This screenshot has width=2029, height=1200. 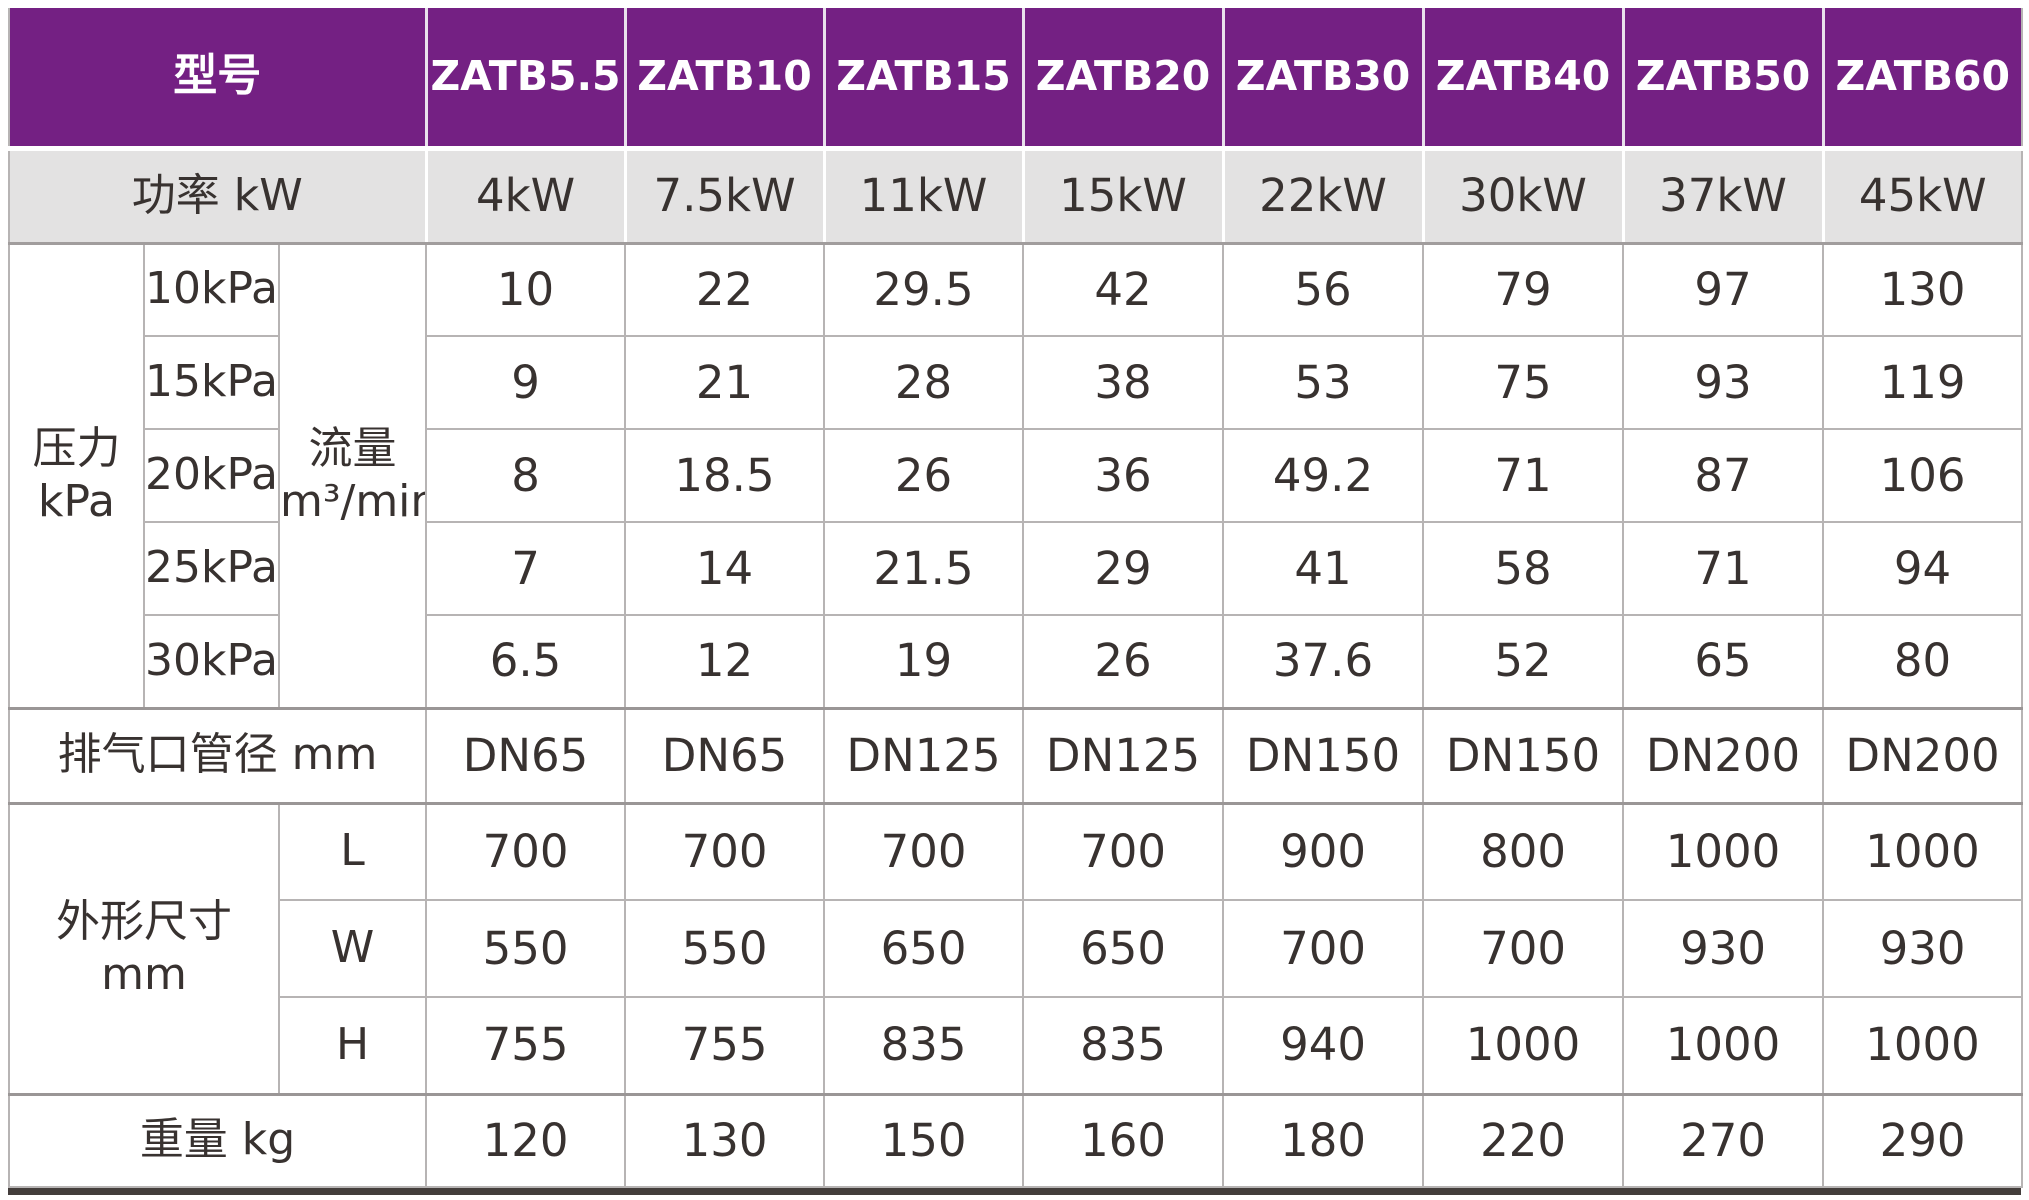 I want to click on dim-value-cell: 800, so click(x=1523, y=851).